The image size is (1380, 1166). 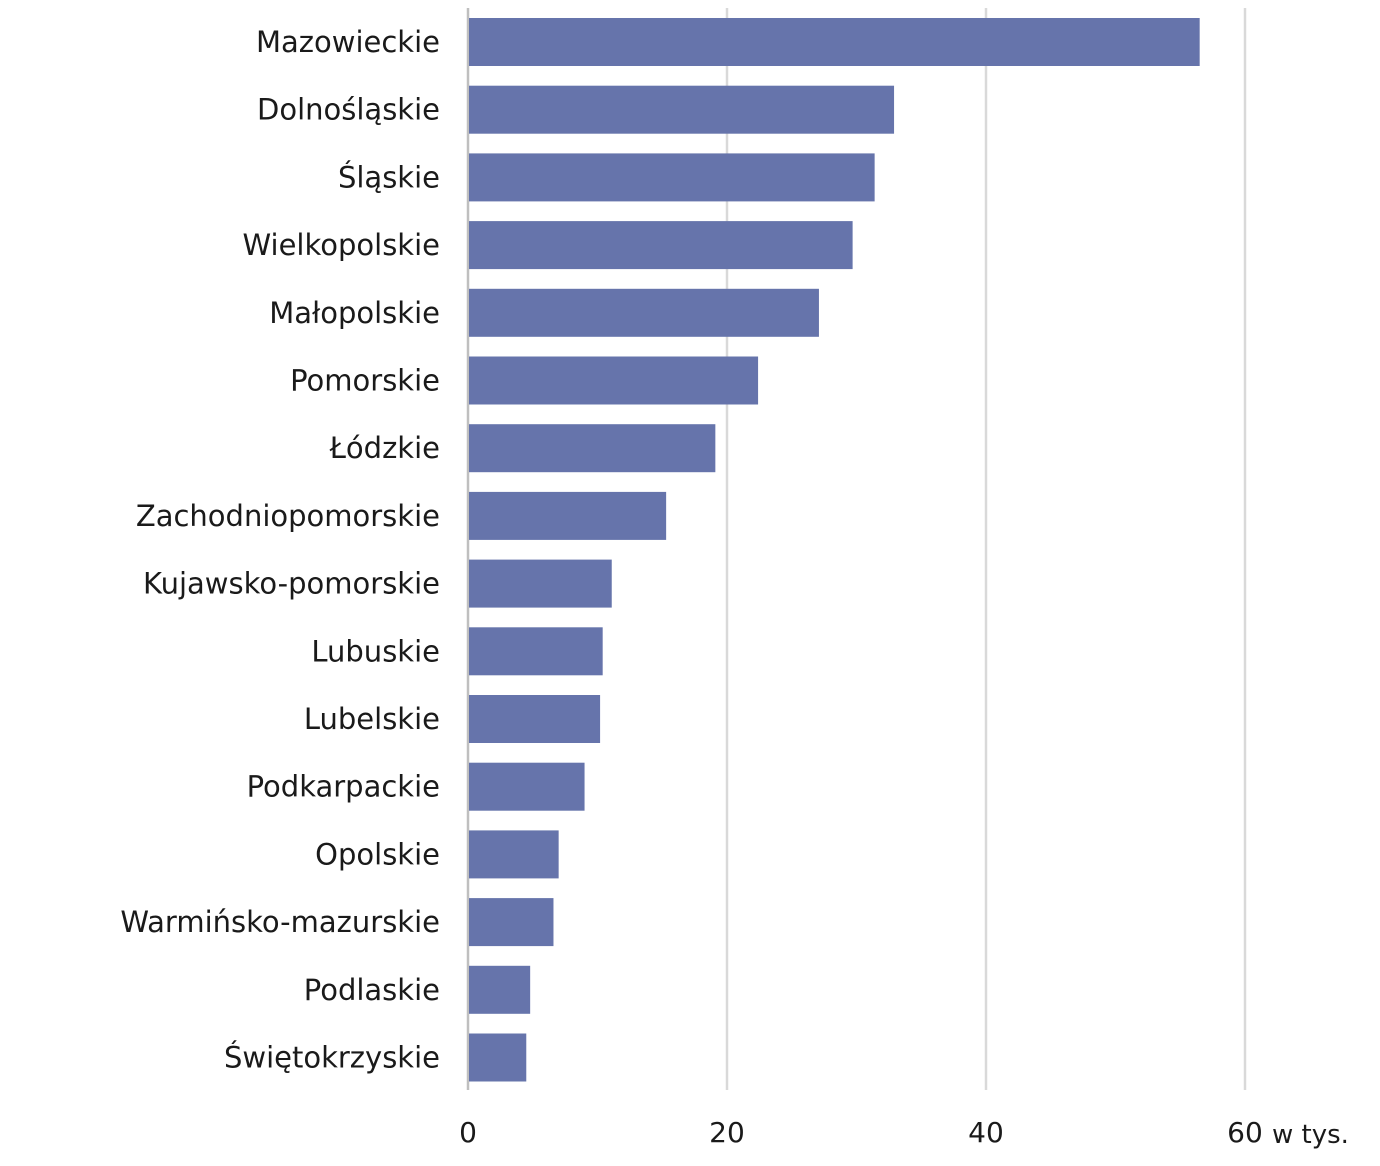 What do you see at coordinates (348, 42) in the screenshot?
I see `category-label: Mazowieckie` at bounding box center [348, 42].